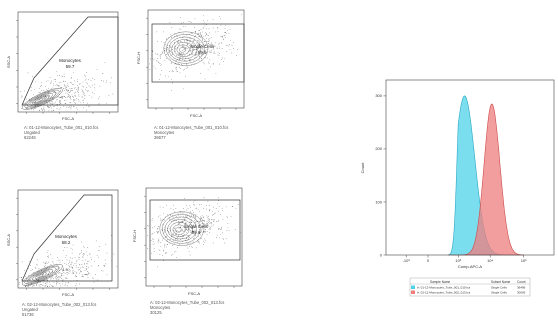  Describe the element at coordinates (440, 282) in the screenshot. I see `legend-header-sample: Sample Name` at that location.